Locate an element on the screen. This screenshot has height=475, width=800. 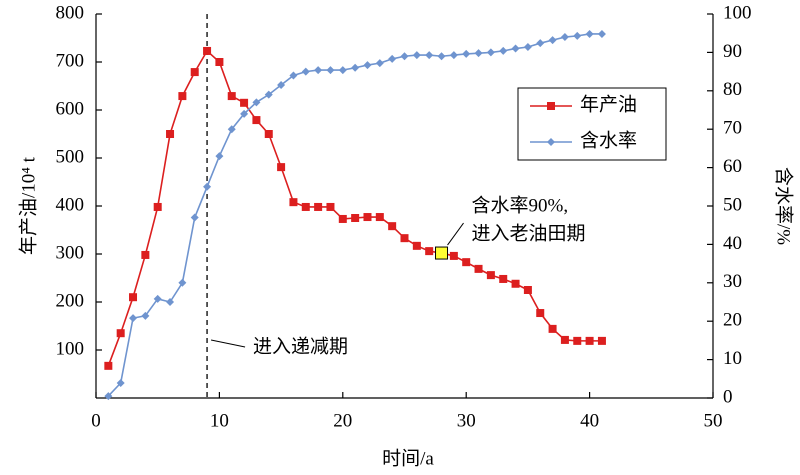
y2-tick-label: 20 is located at coordinates (732, 320).